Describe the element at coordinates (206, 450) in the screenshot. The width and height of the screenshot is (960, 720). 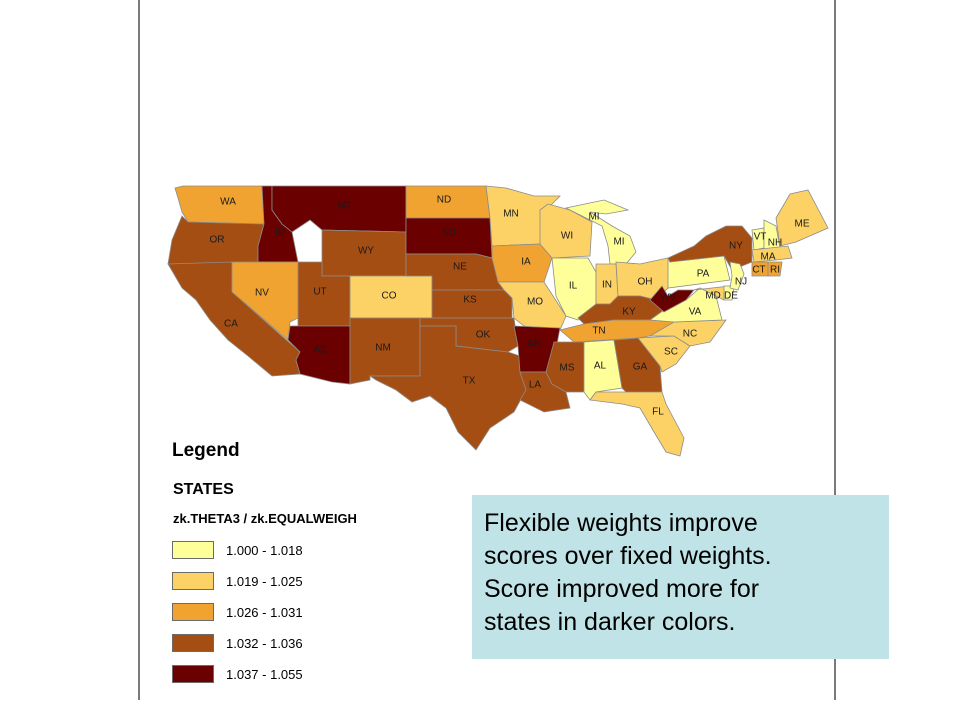
I see `legend-title: Legend` at that location.